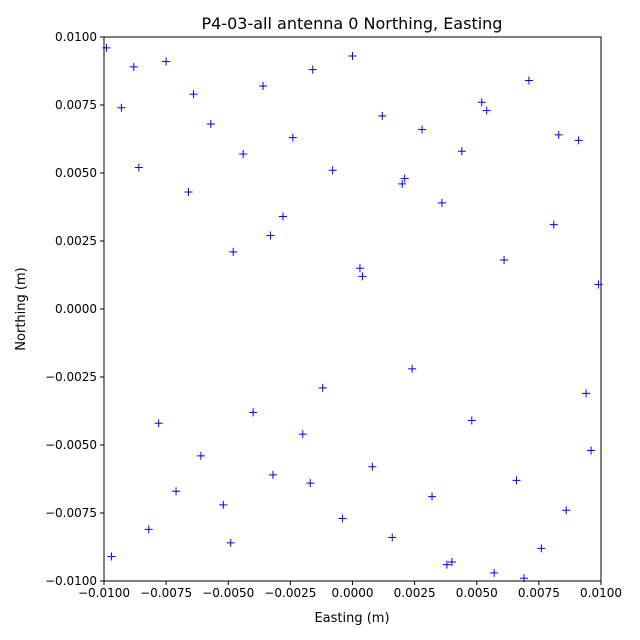 This screenshot has width=640, height=640. Describe the element at coordinates (352, 23) in the screenshot. I see `chart-title: P4-03-all antenna 0 Northing, Easting` at that location.